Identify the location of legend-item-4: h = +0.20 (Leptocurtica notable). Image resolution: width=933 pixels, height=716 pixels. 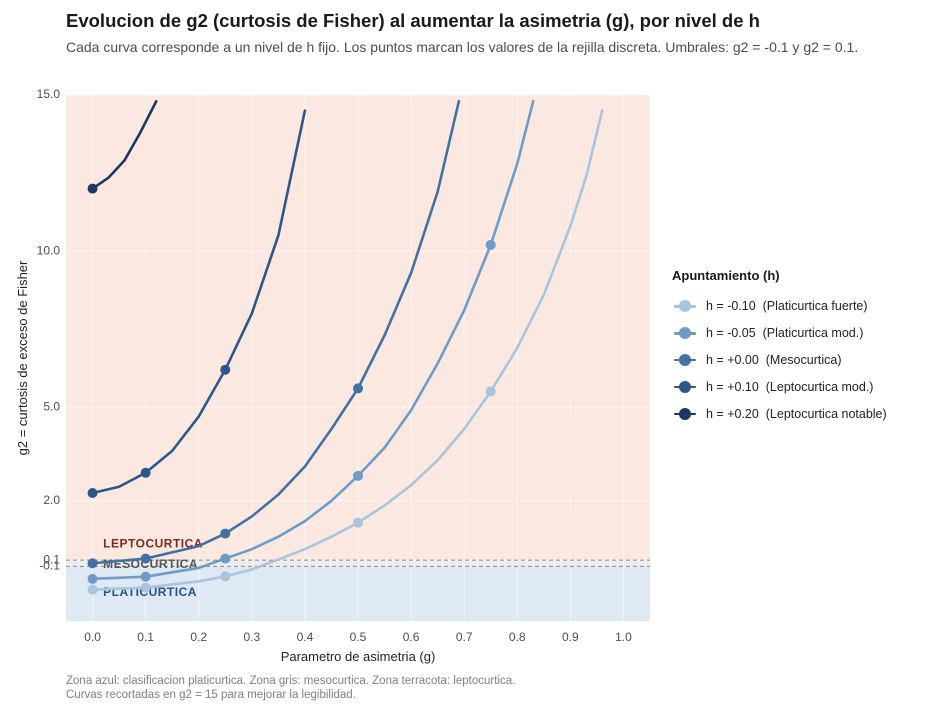
(779, 413).